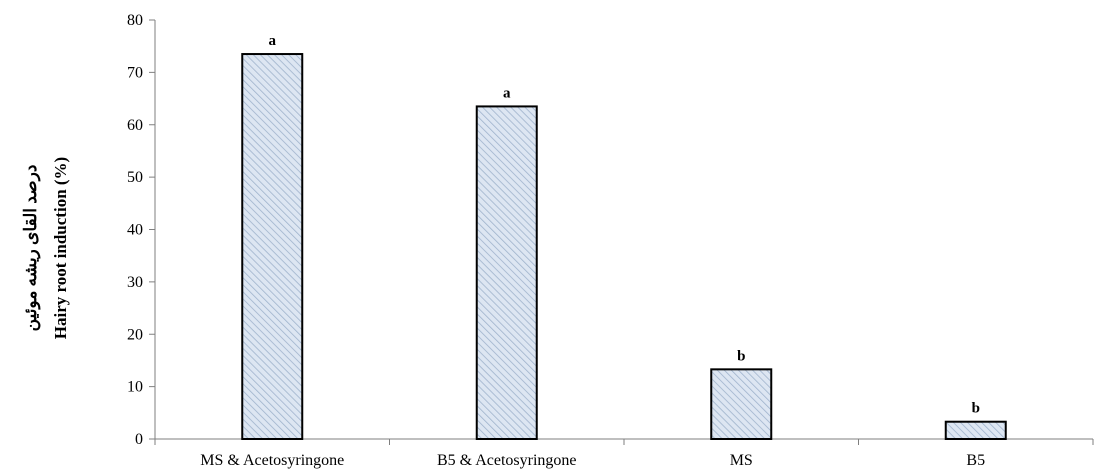 Image resolution: width=1110 pixels, height=476 pixels. I want to click on y-tick-label: 80, so click(135, 20).